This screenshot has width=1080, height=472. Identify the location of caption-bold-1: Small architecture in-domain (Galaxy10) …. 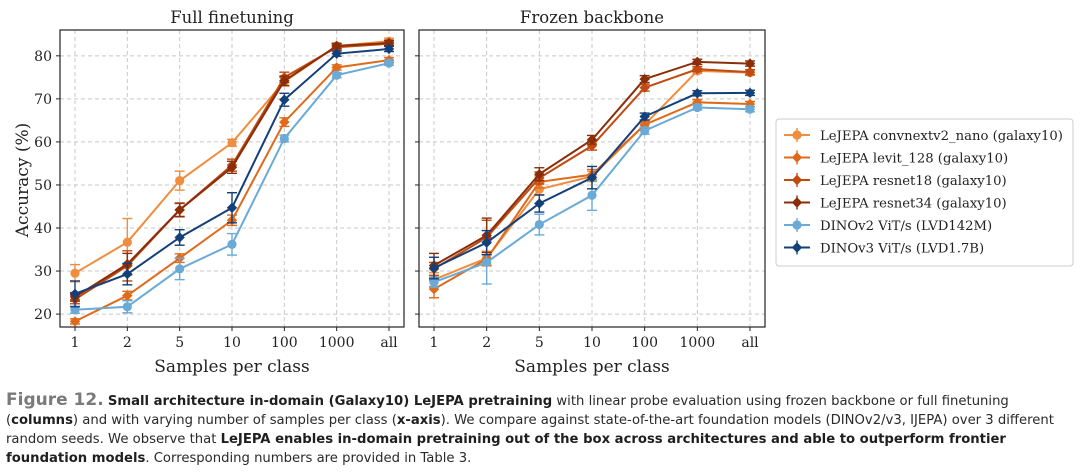
(330, 401).